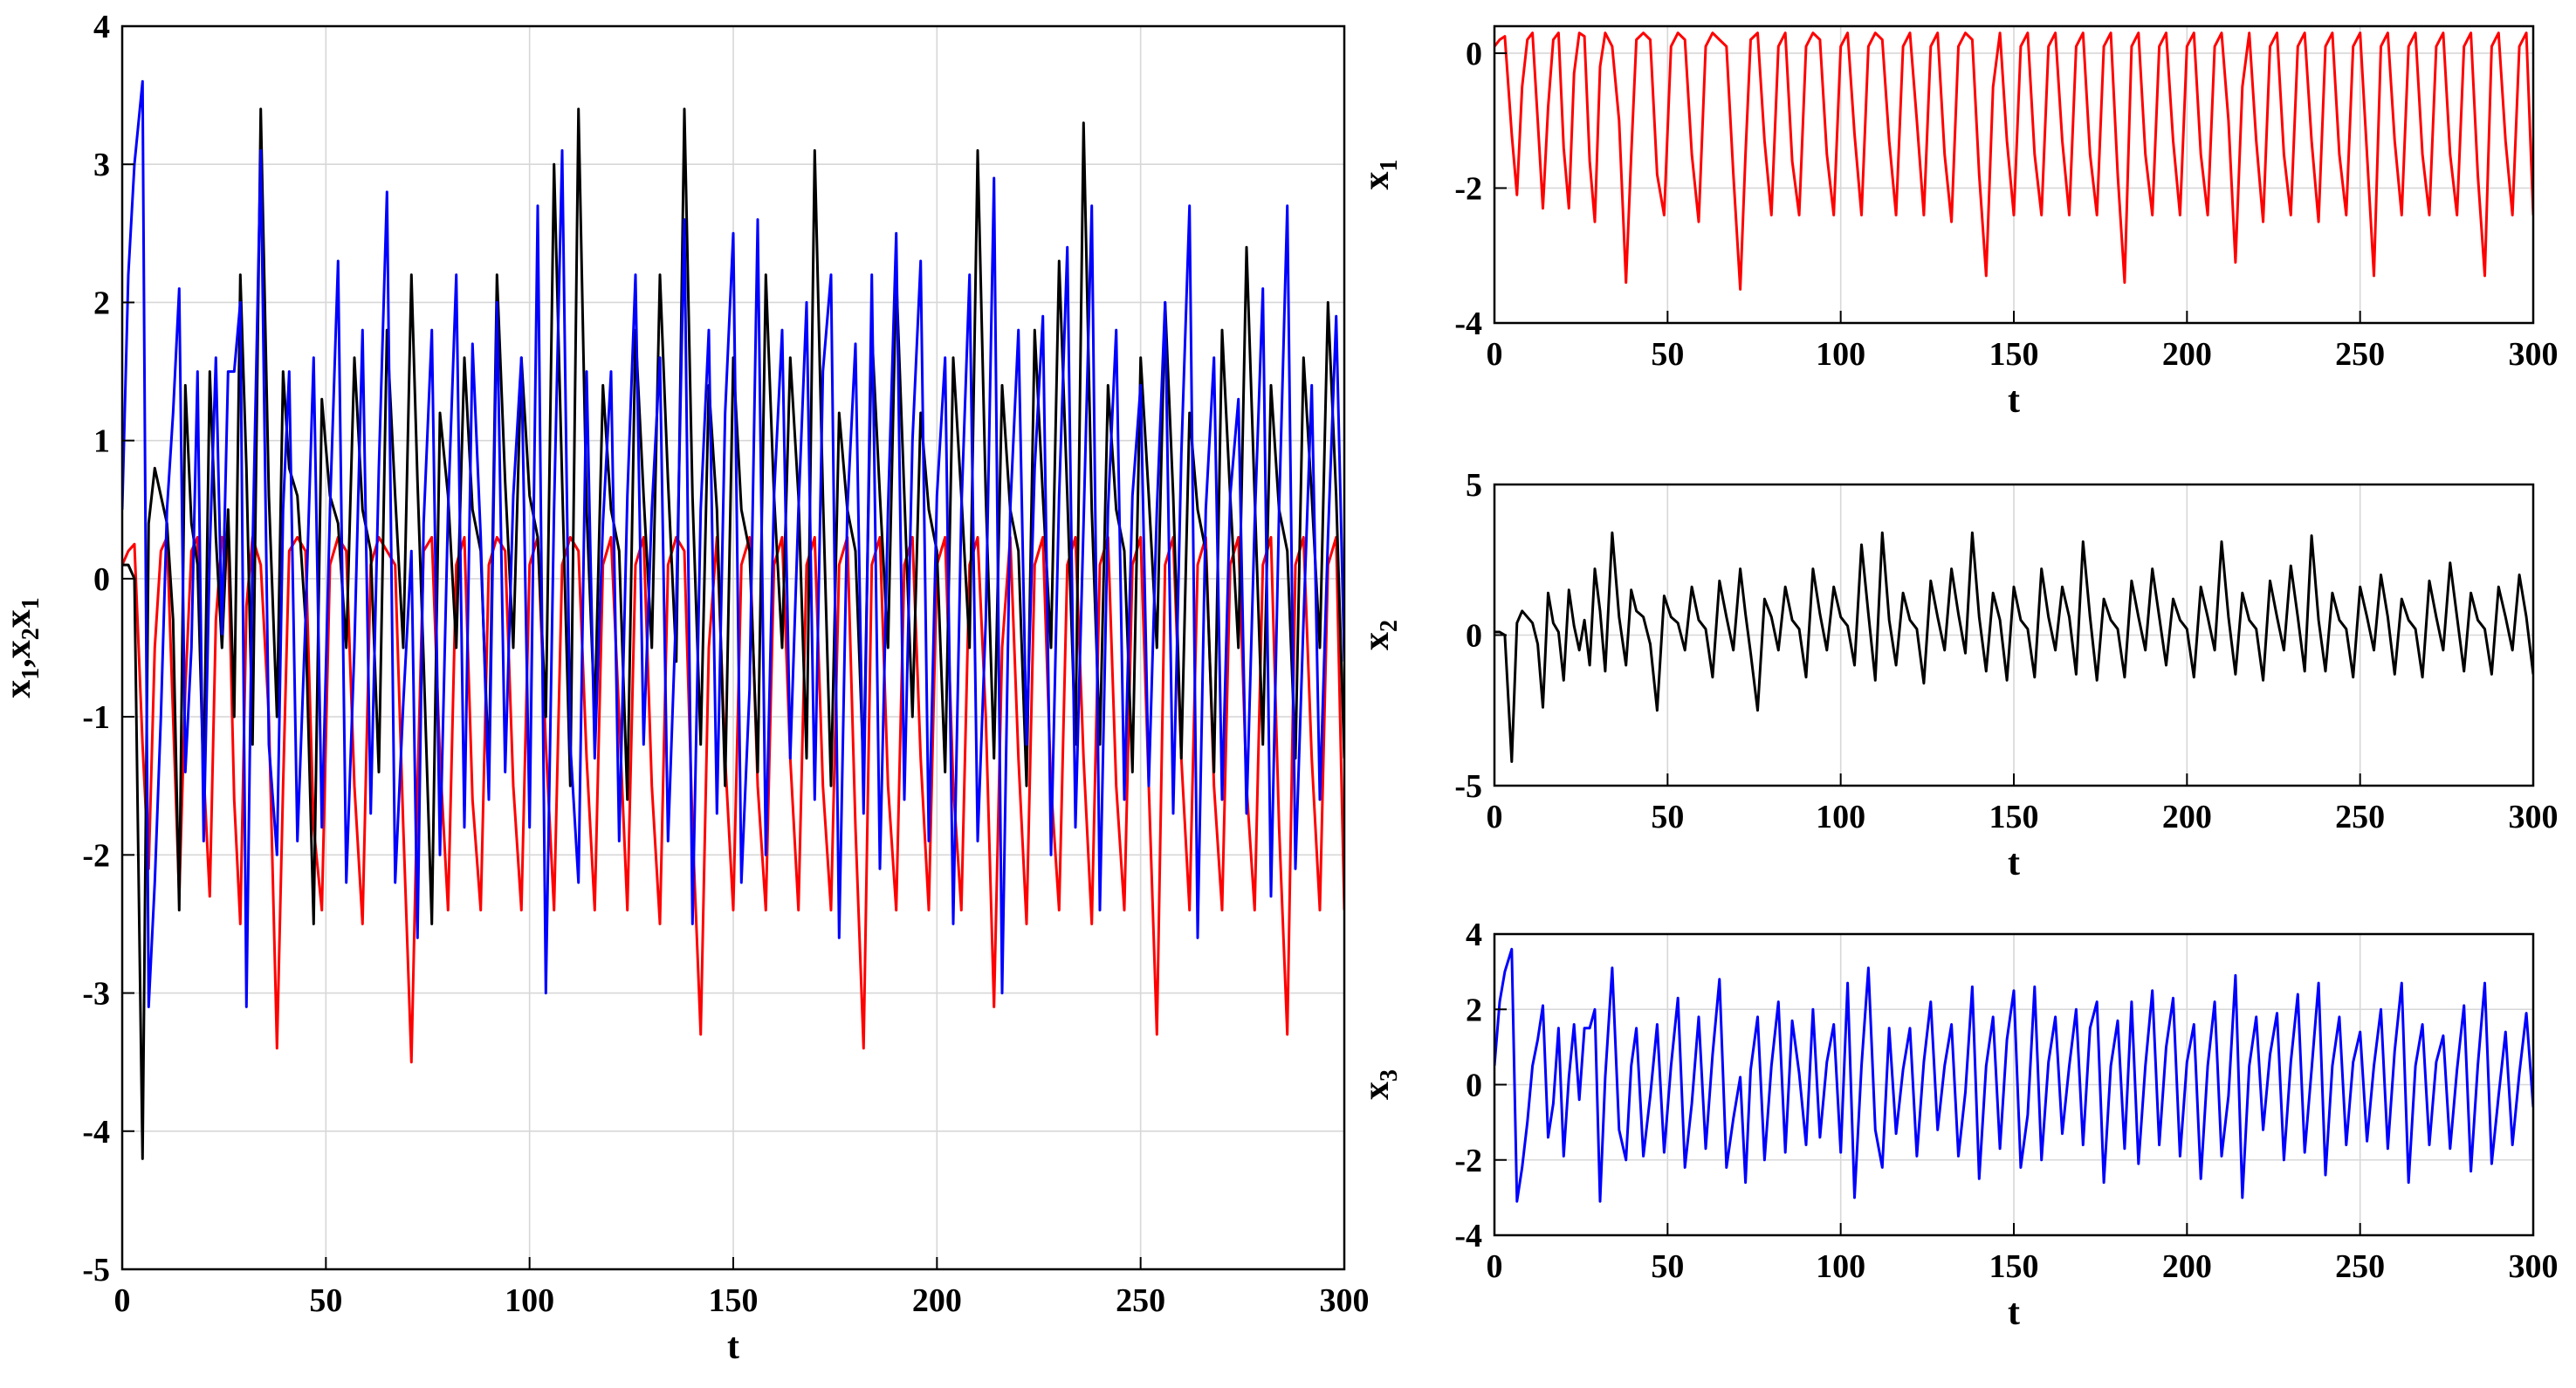  I want to click on y-tick-label: 3, so click(102, 165).